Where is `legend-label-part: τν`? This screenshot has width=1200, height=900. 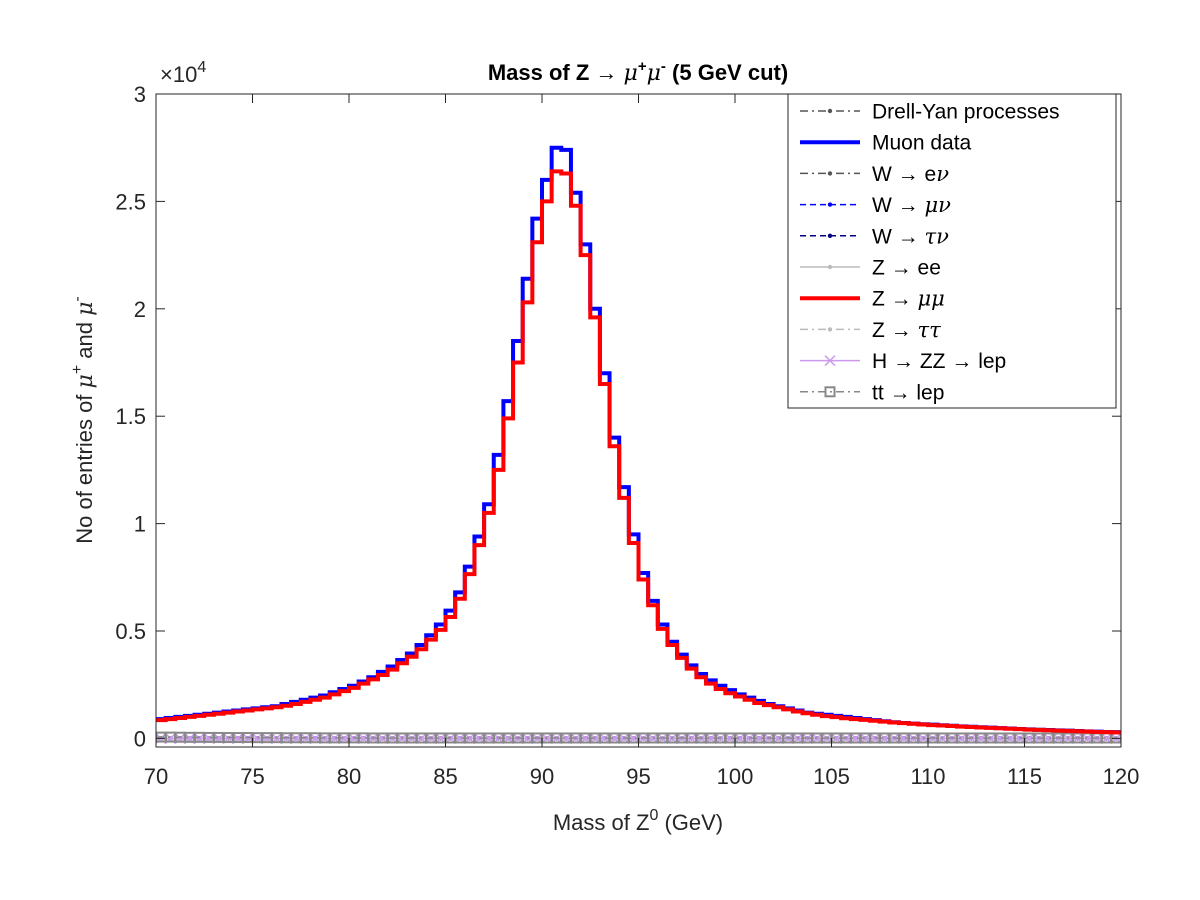 legend-label-part: τν is located at coordinates (937, 236).